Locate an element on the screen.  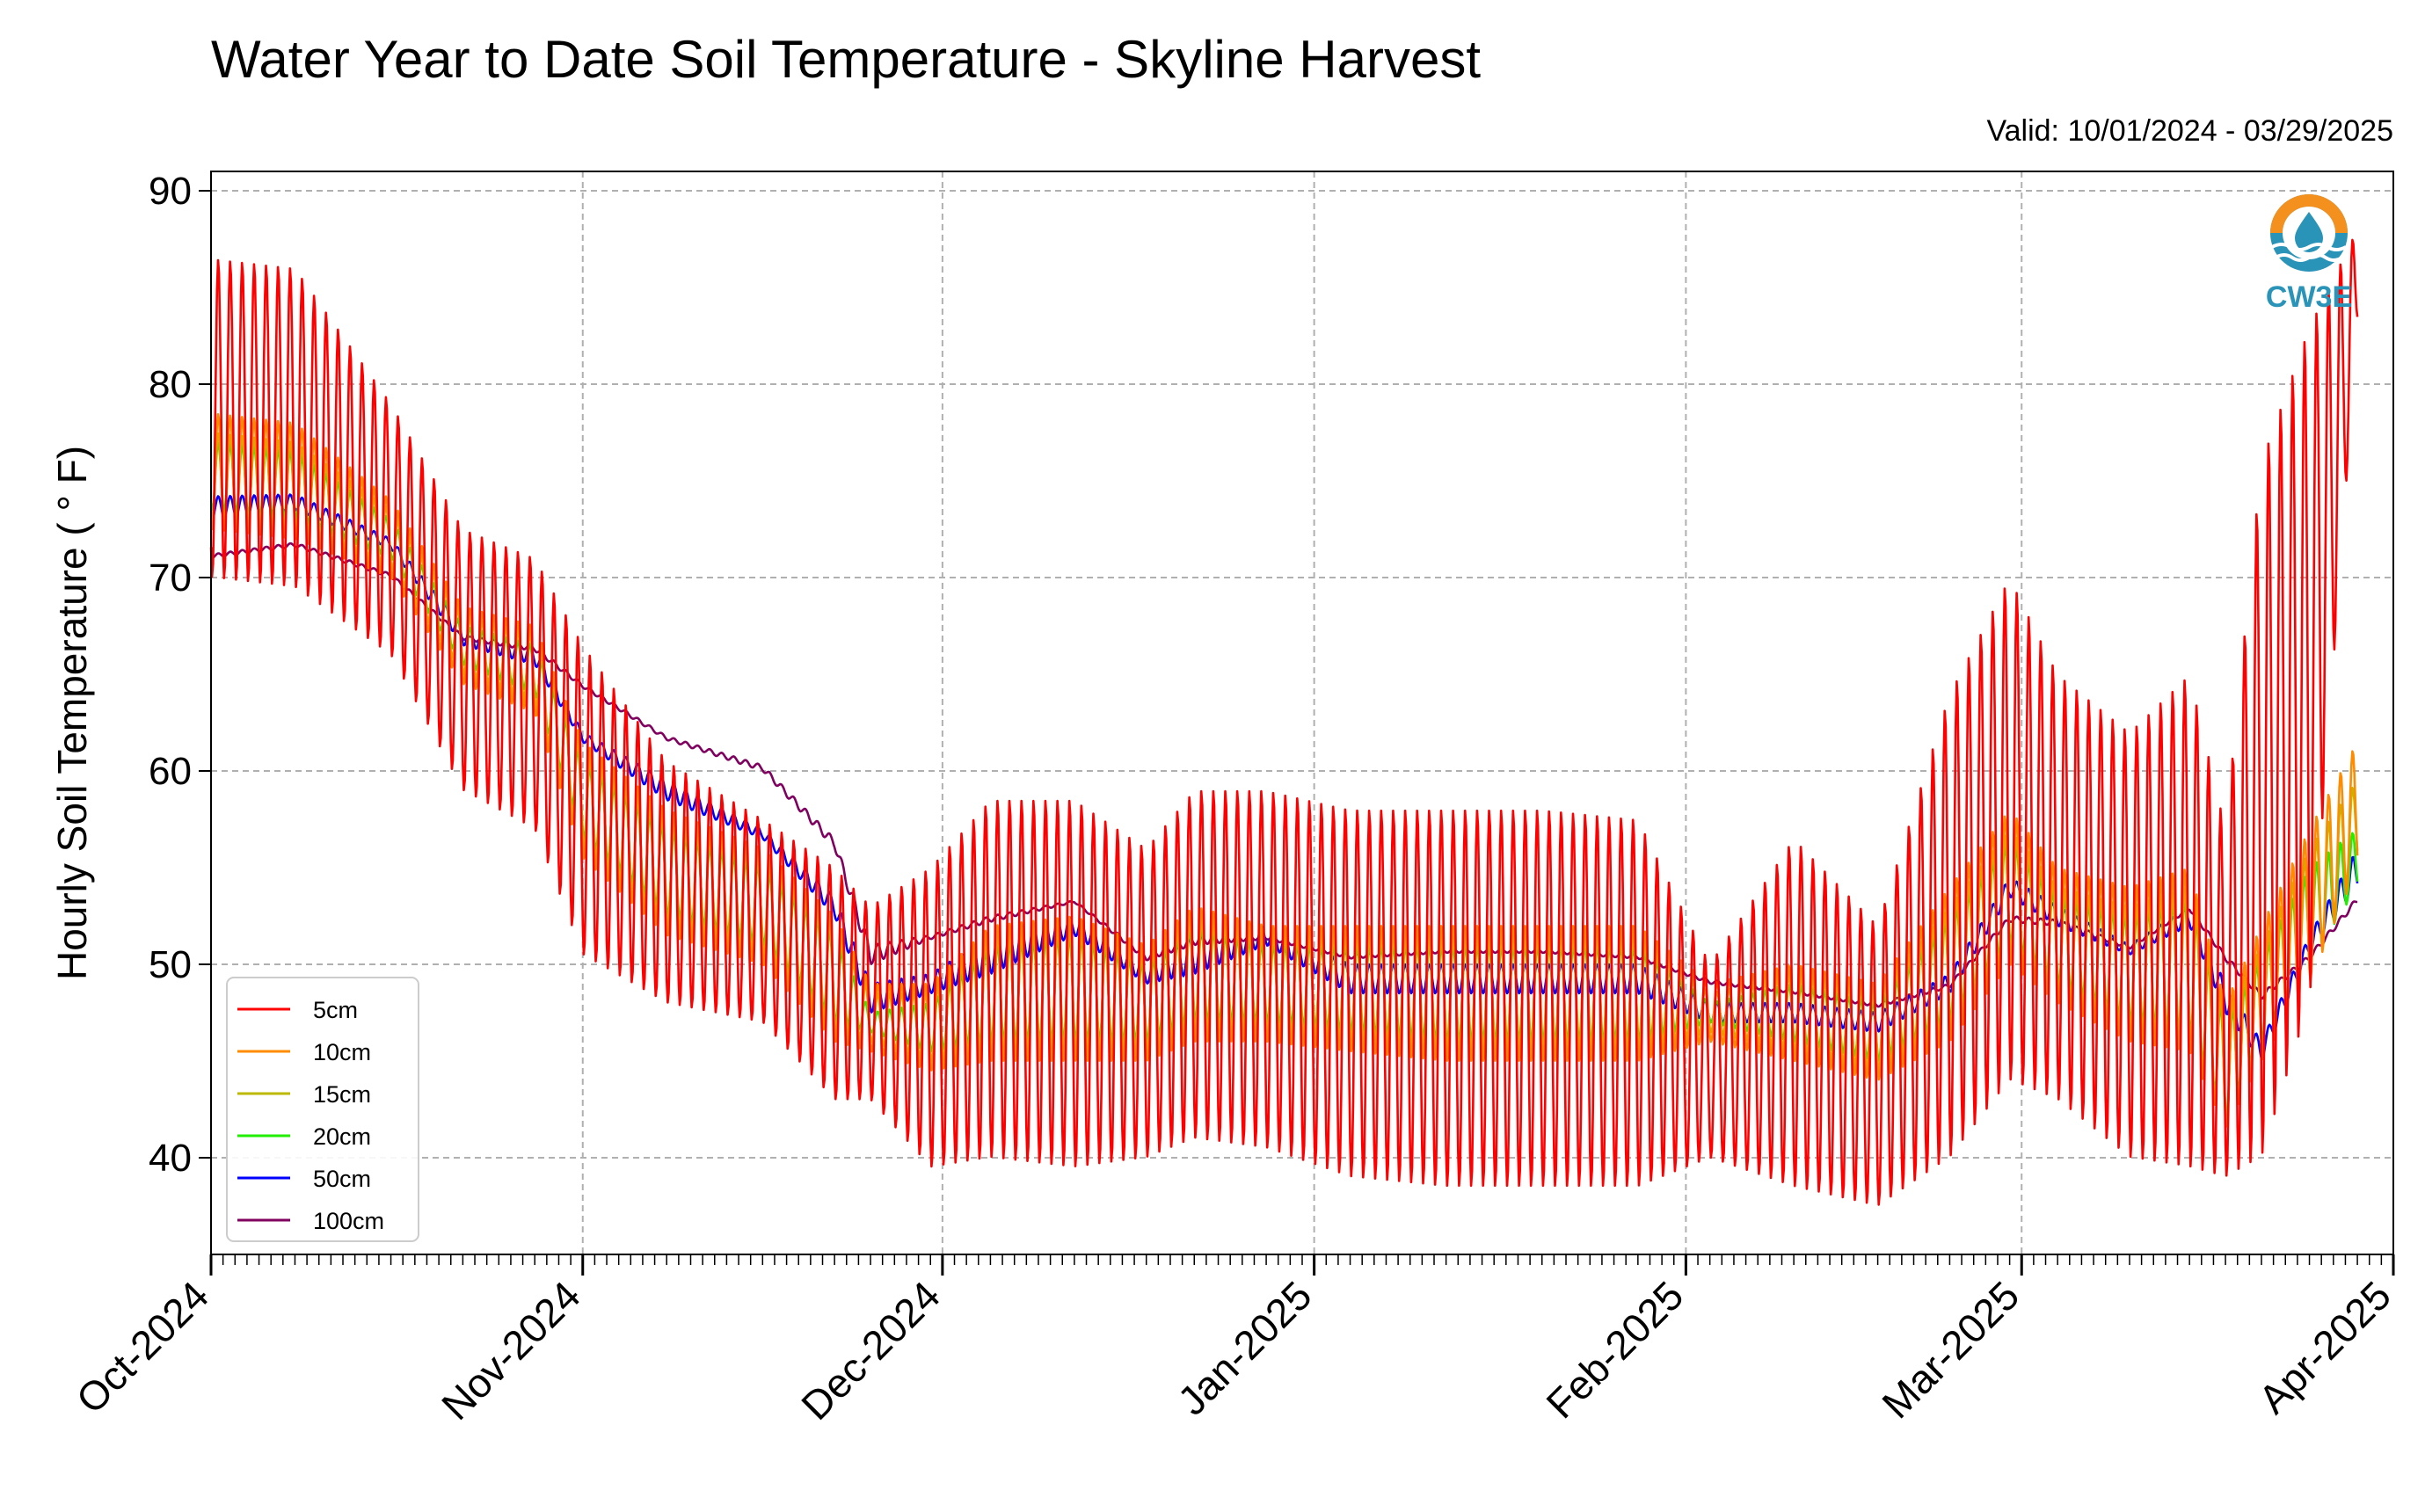
legend-label-100cm: 100cm is located at coordinates (348, 1221).